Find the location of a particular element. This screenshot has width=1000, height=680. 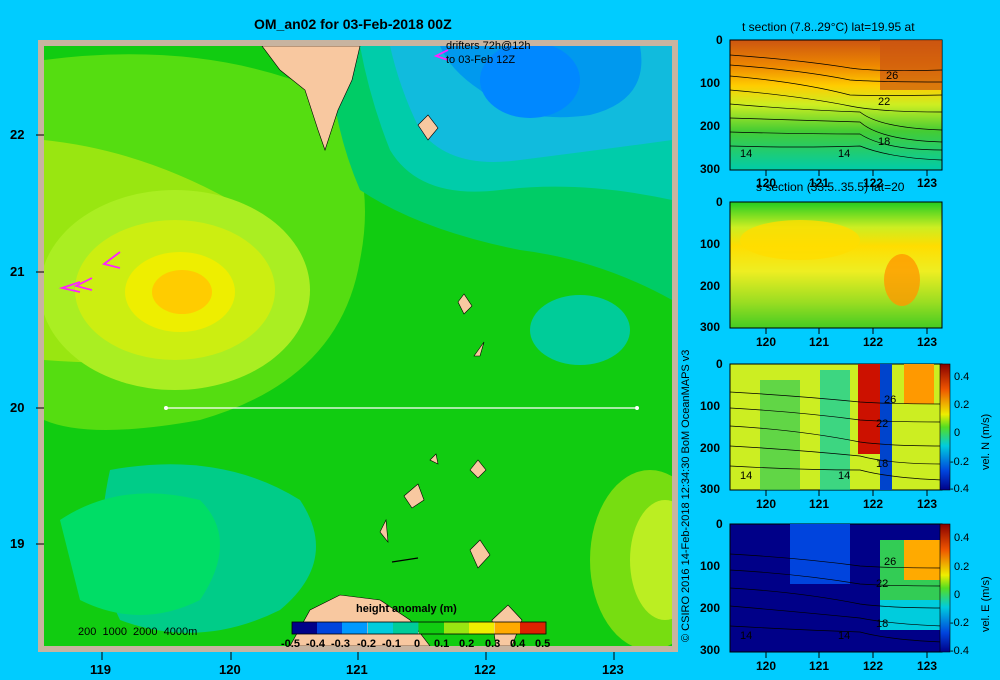

colorbar-tick: 0.1 is located at coordinates (442, 644).